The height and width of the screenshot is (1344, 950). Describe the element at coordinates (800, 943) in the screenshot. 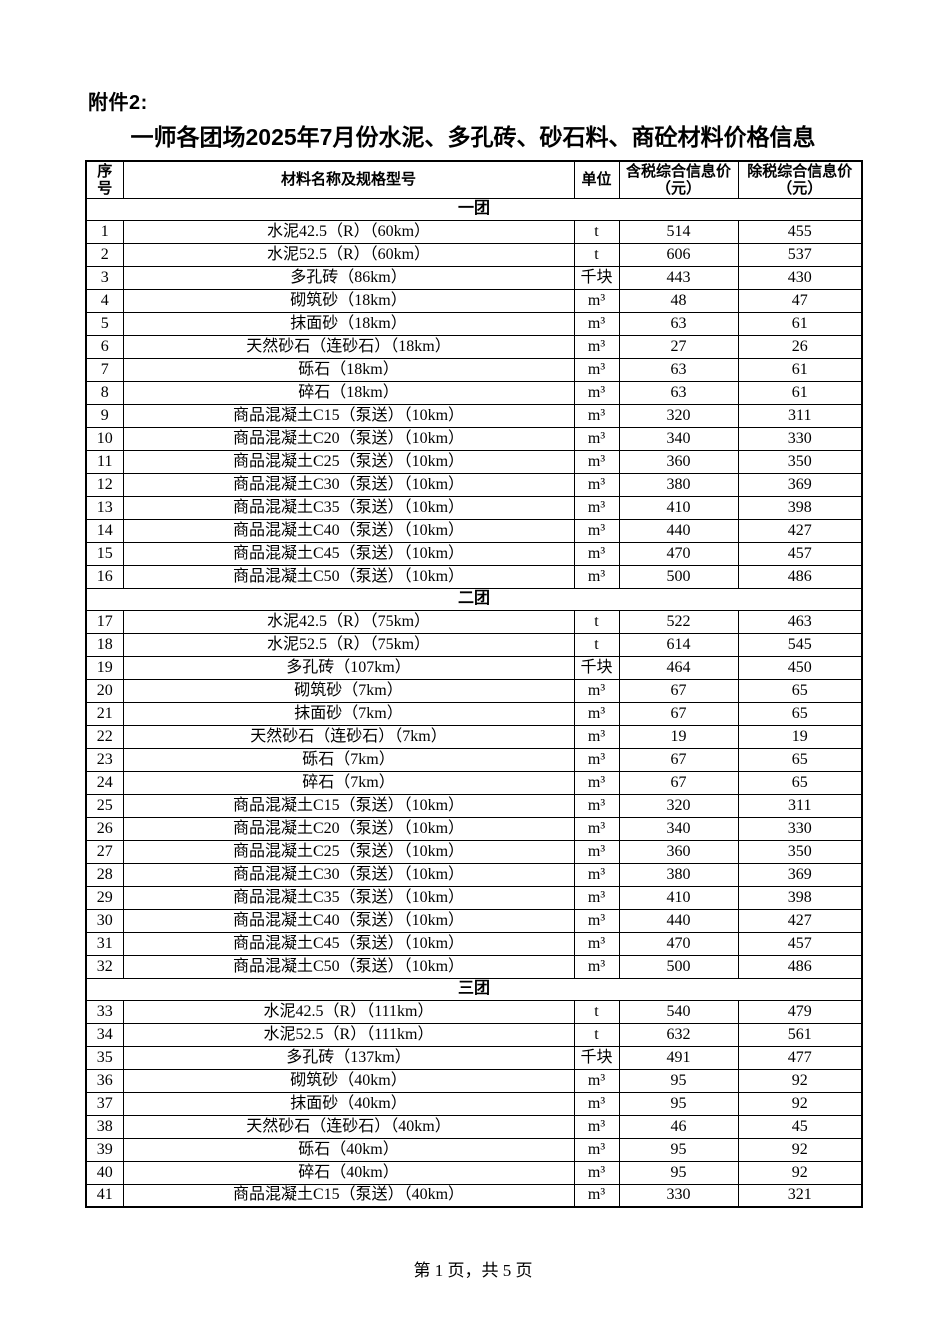

I see `cell-tax-excl: 457` at that location.